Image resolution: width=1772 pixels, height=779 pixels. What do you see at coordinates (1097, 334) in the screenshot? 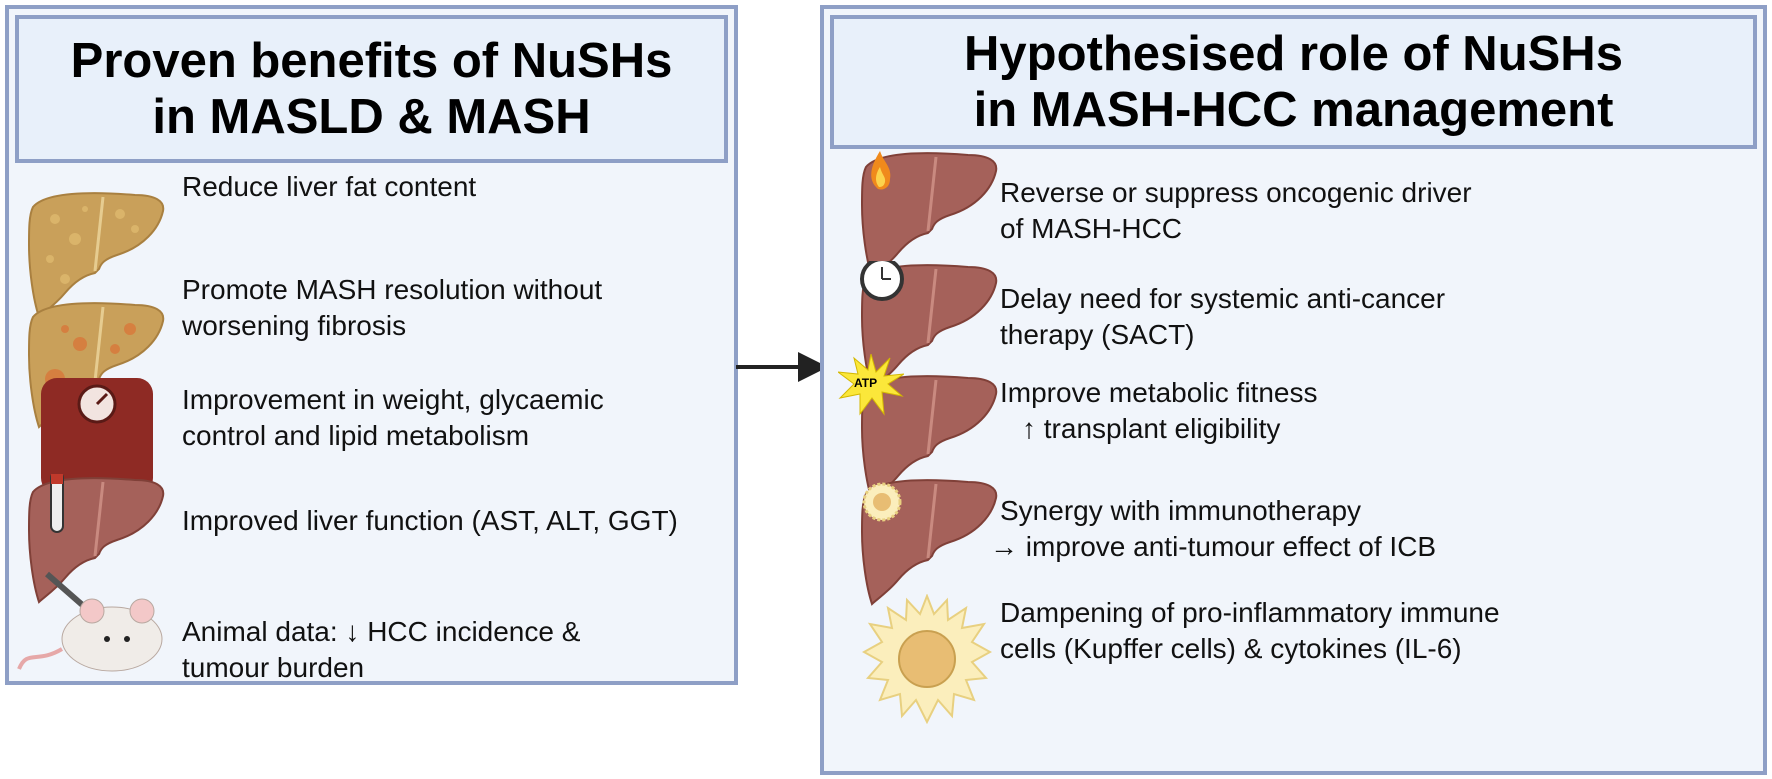
I see `item-text: therapy (SACT)` at bounding box center [1097, 334].